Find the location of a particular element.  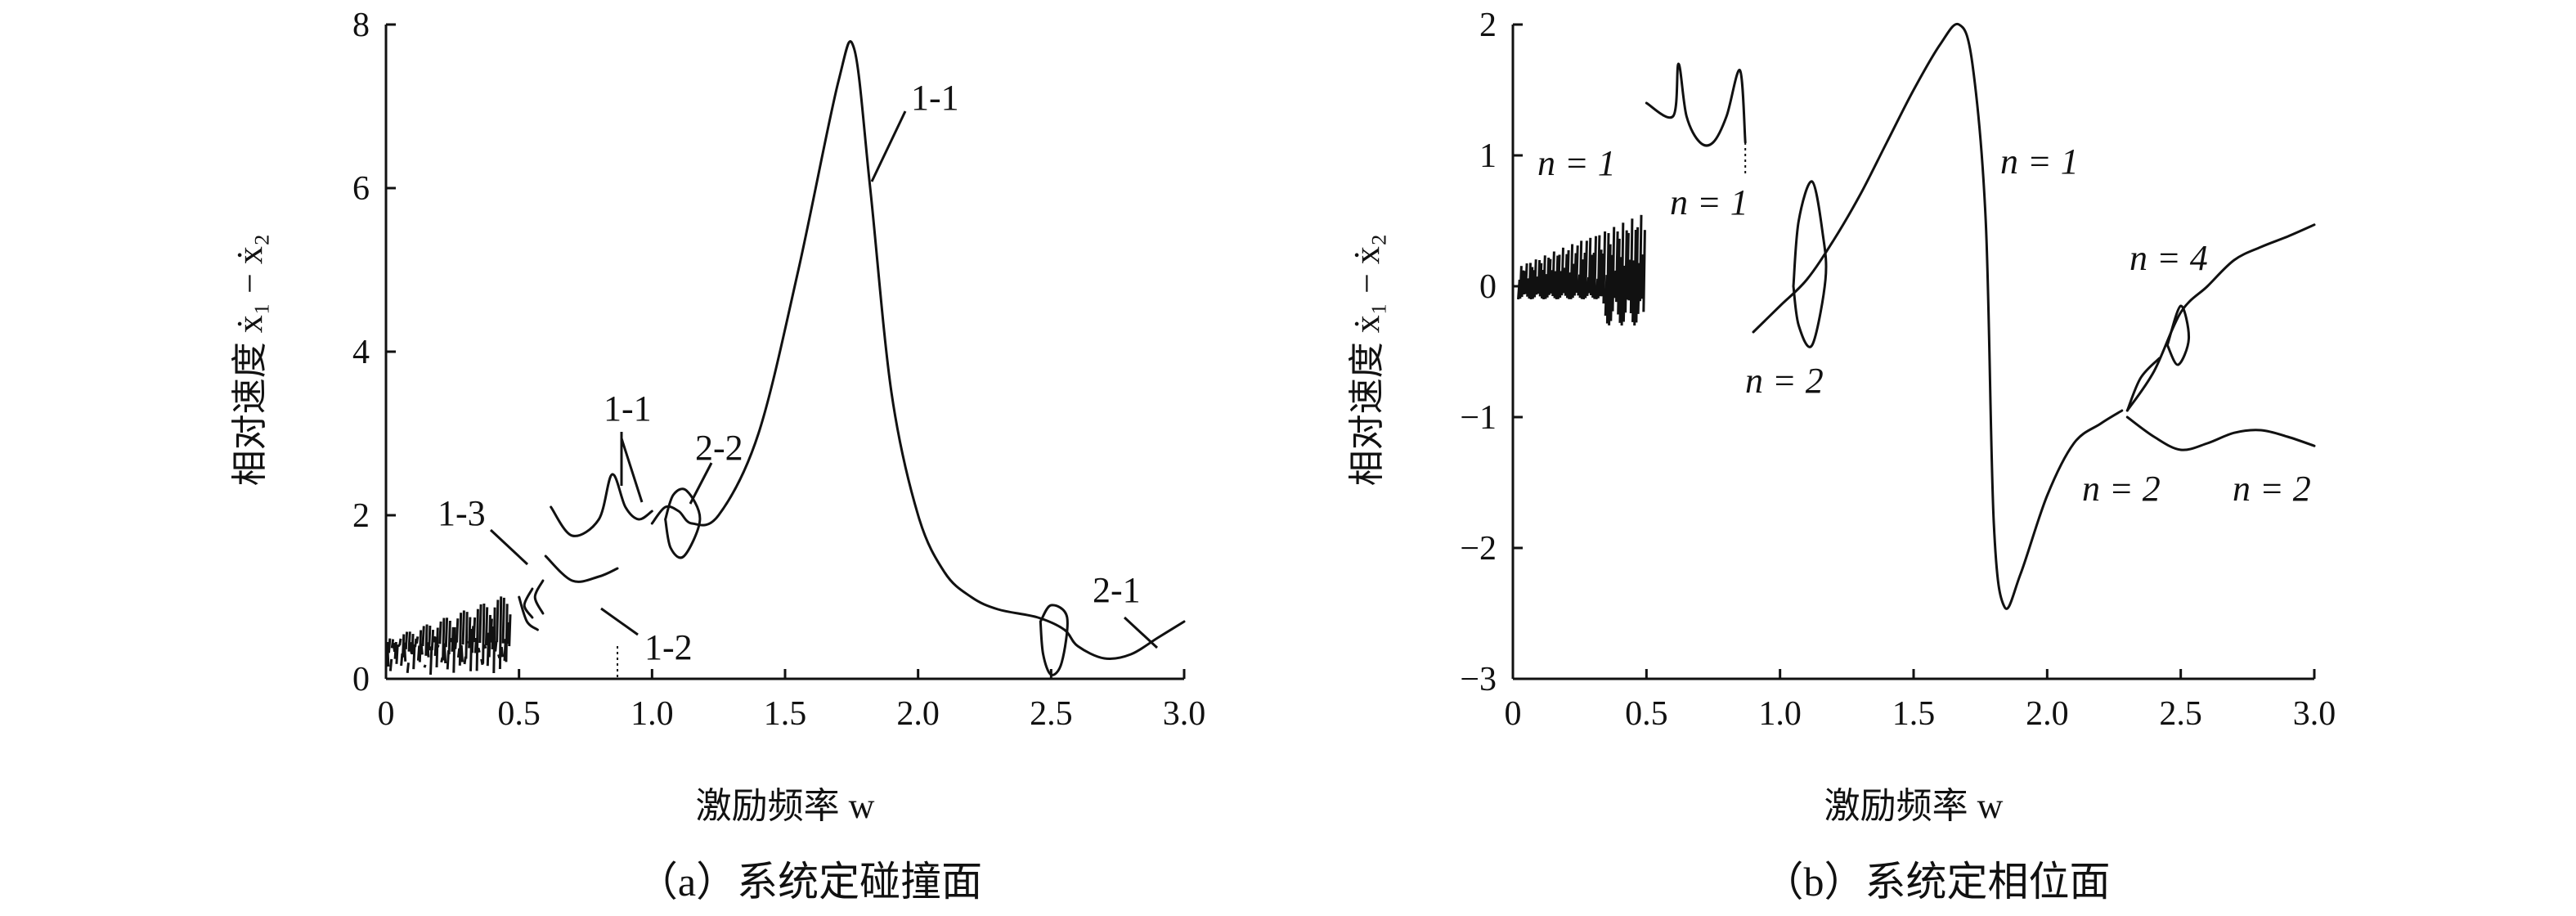

panel-caption: （a）系统定碰撞面 is located at coordinates (810, 882).